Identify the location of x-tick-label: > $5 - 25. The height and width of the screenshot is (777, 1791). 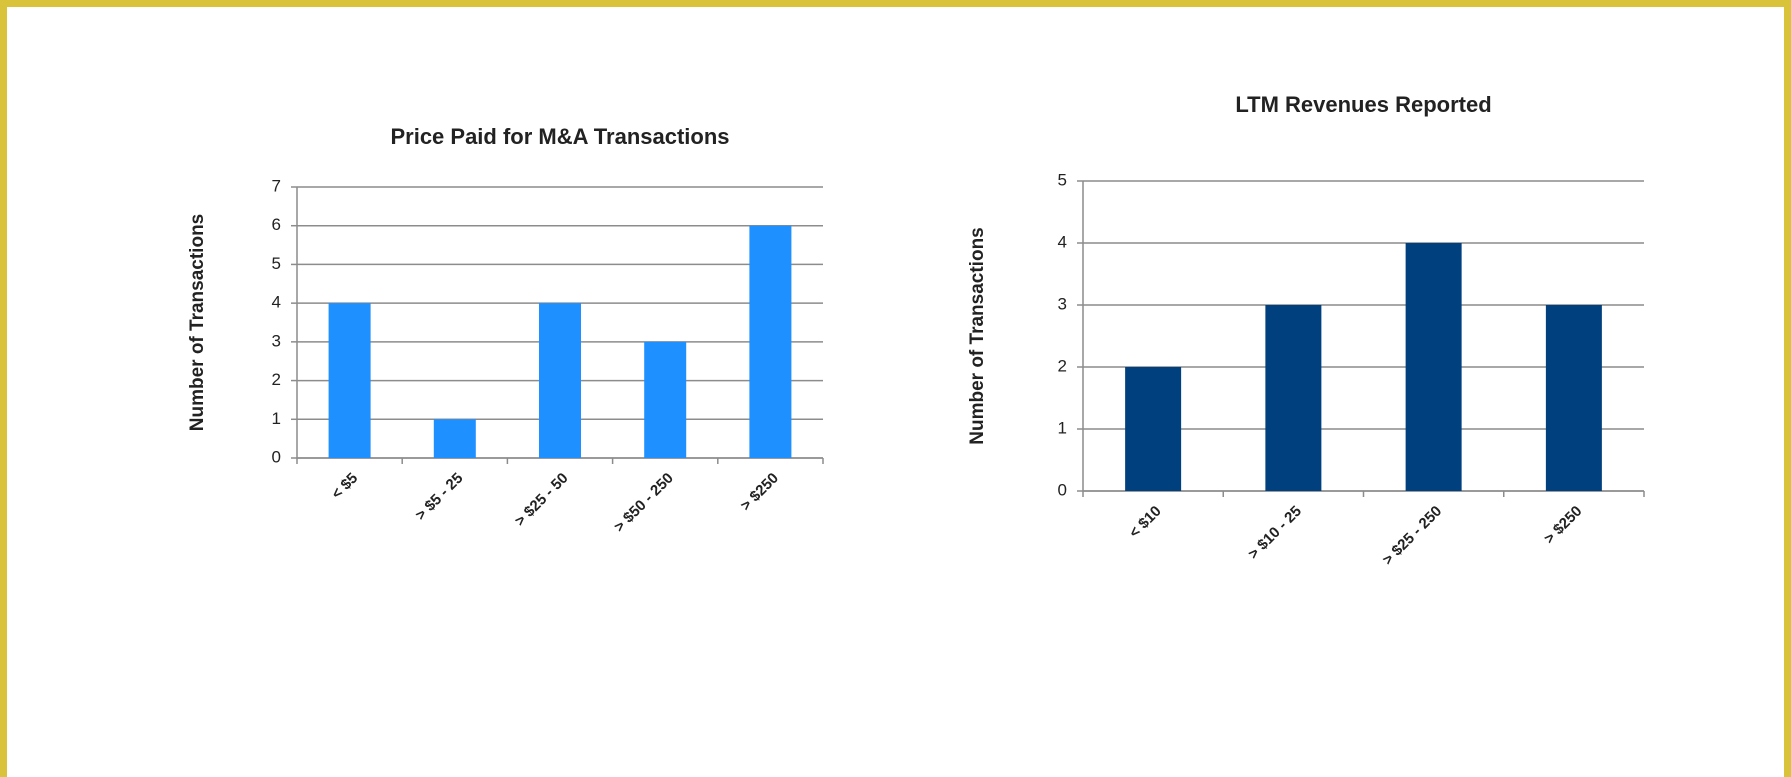
(439, 497).